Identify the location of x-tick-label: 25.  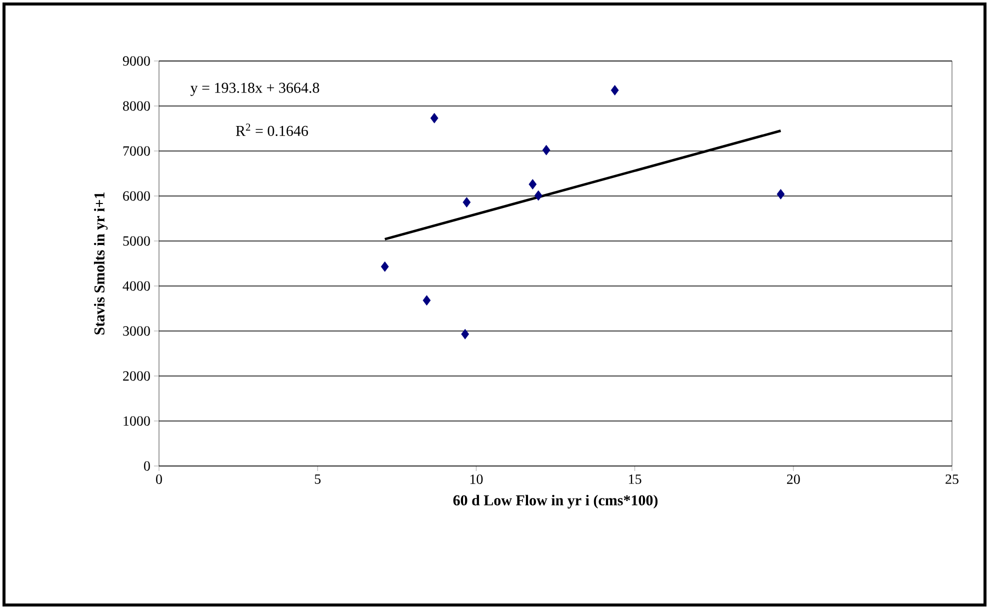
(952, 479).